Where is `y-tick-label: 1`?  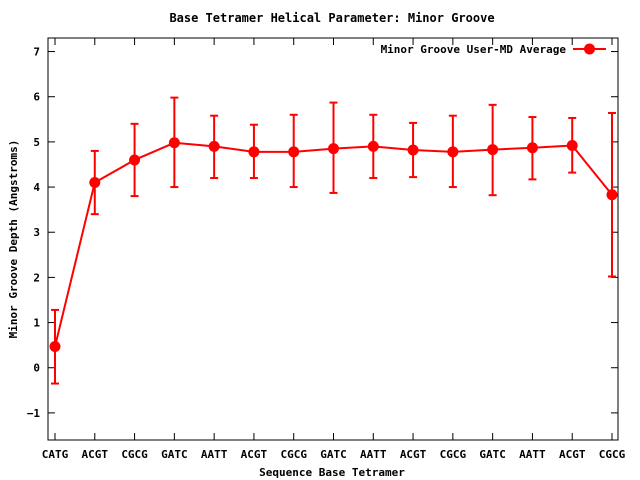 y-tick-label: 1 is located at coordinates (36, 323).